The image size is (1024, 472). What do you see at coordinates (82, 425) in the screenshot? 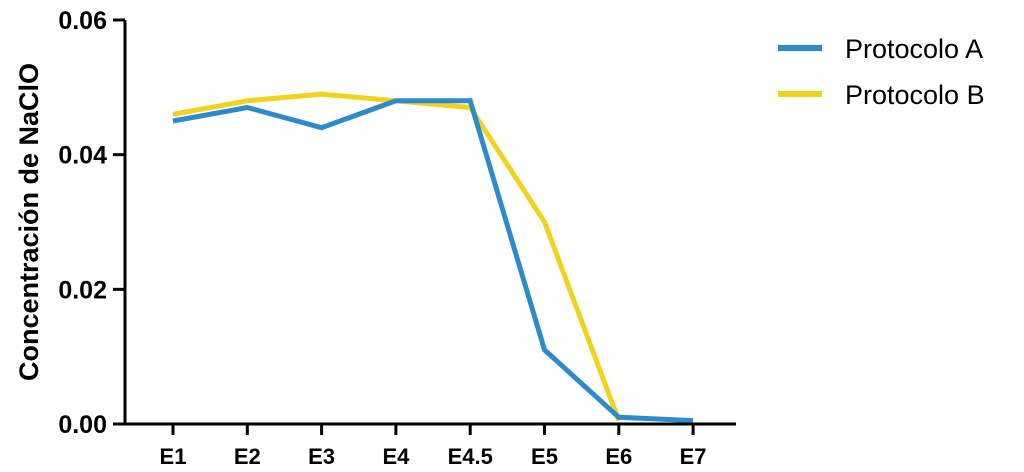
I see `y-tick-label: 0.00` at bounding box center [82, 425].